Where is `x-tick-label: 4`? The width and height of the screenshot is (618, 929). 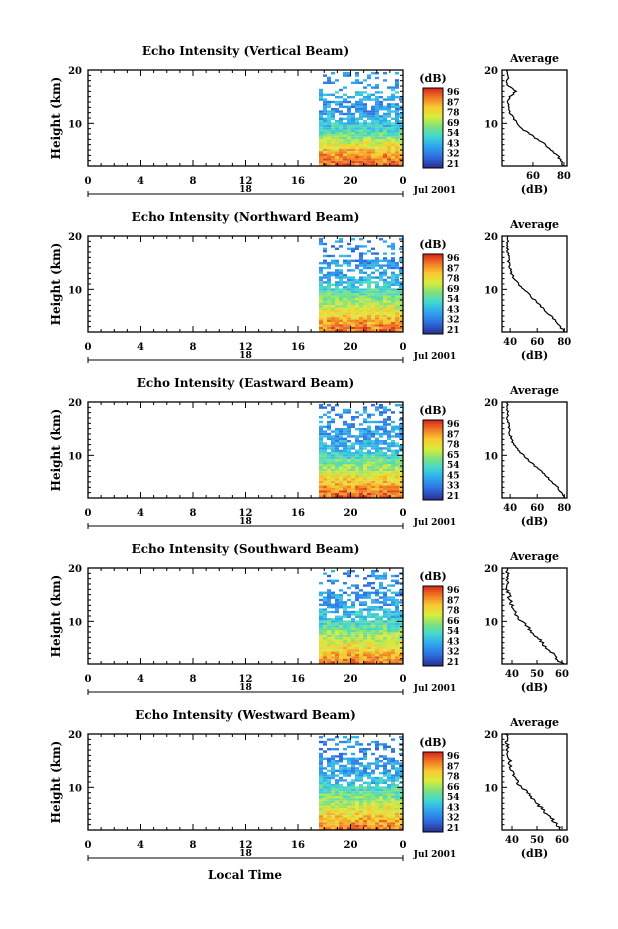
x-tick-label: 4 is located at coordinates (140, 181).